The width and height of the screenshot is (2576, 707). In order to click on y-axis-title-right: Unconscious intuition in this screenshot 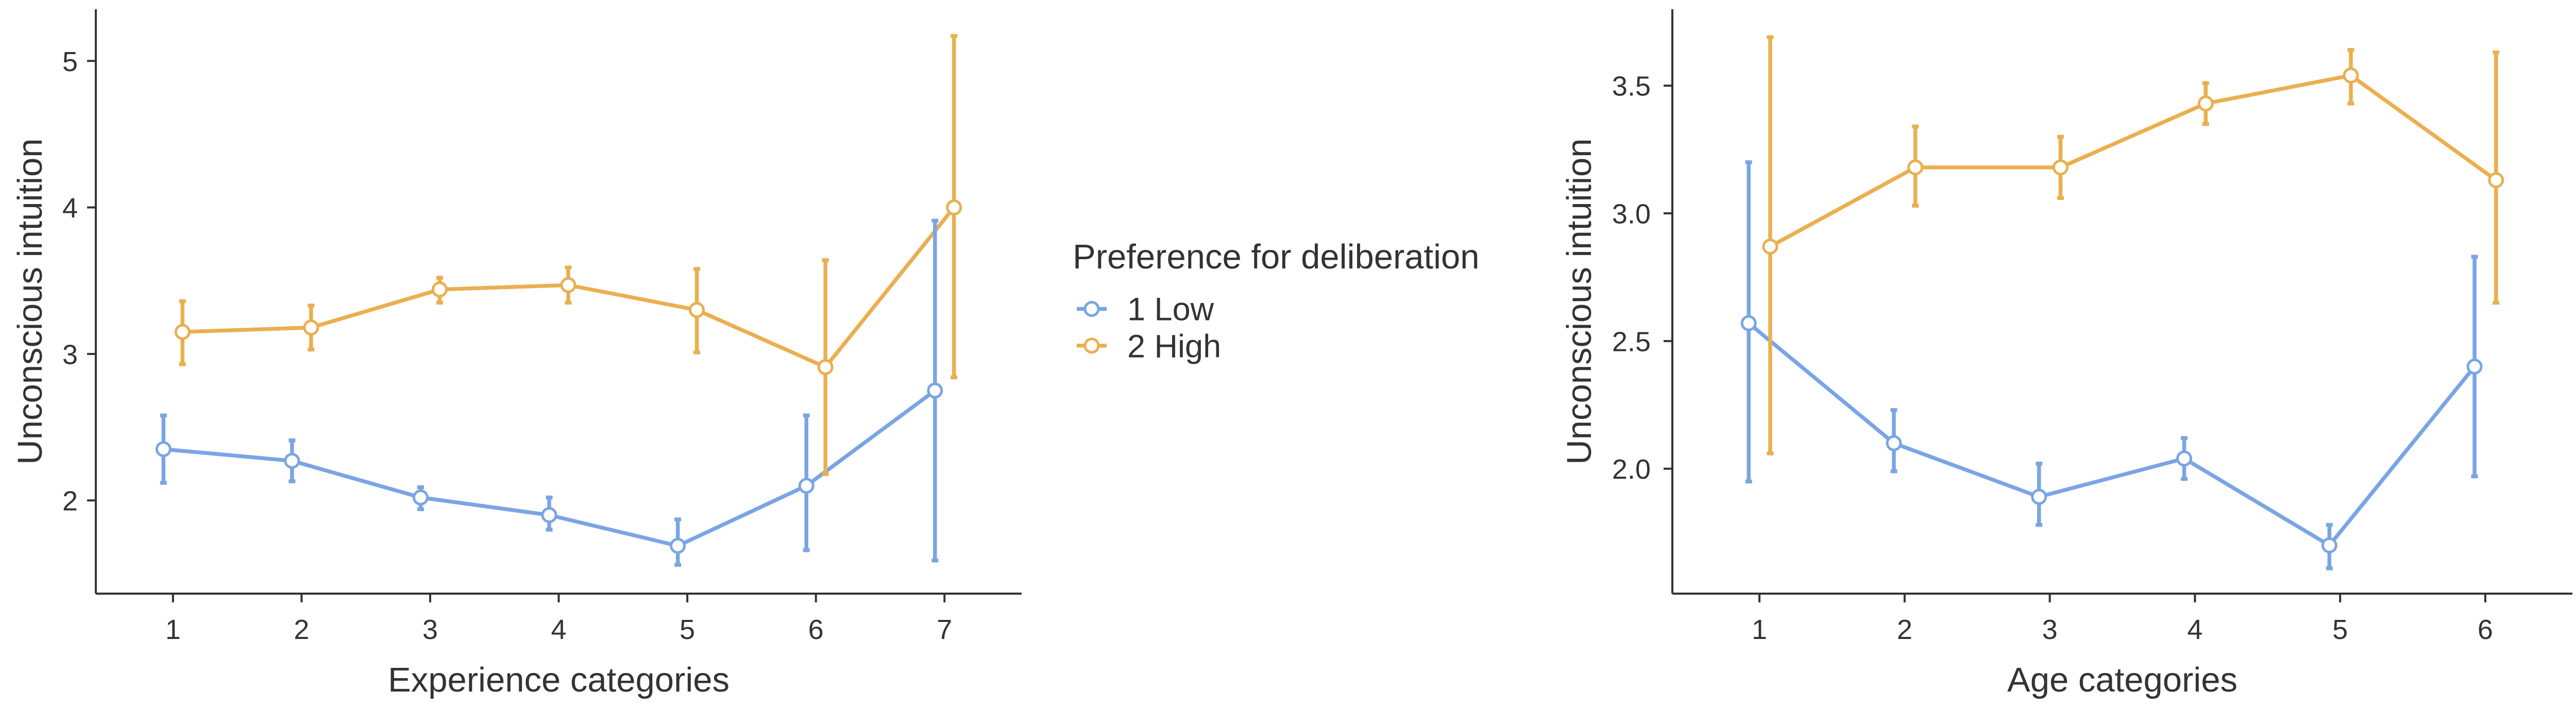, I will do `click(1579, 301)`.